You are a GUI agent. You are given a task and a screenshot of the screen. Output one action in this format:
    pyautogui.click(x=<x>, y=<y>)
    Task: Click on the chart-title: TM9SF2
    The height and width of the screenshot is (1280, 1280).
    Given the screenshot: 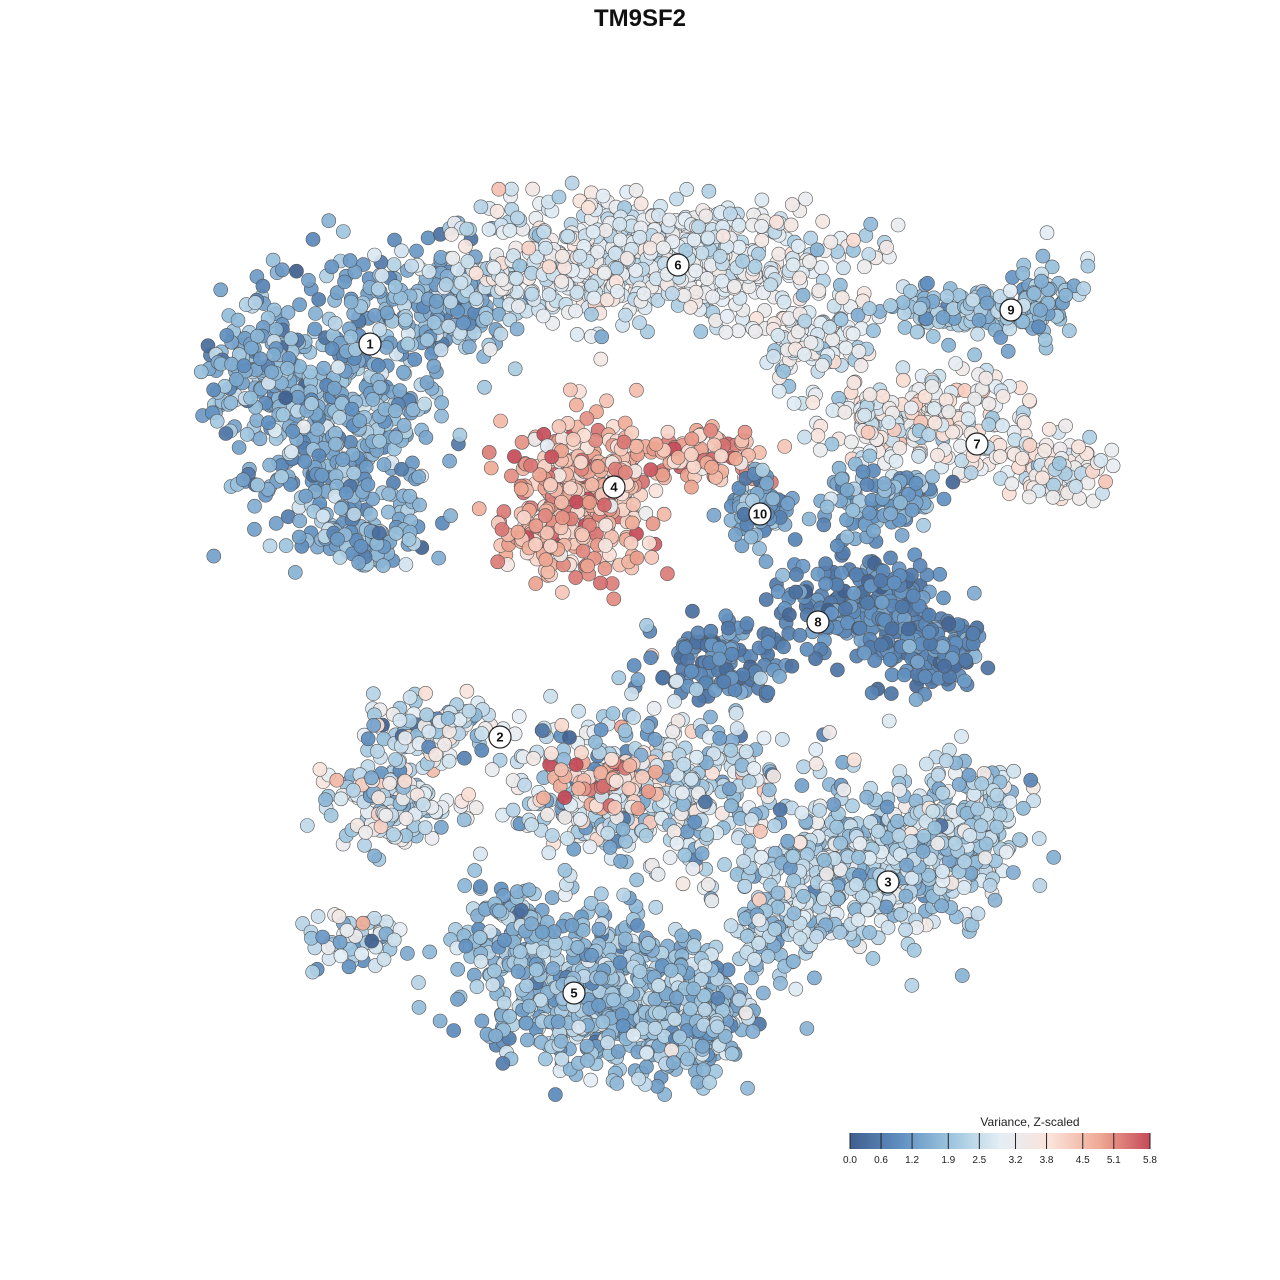 What is the action you would take?
    pyautogui.click(x=640, y=18)
    